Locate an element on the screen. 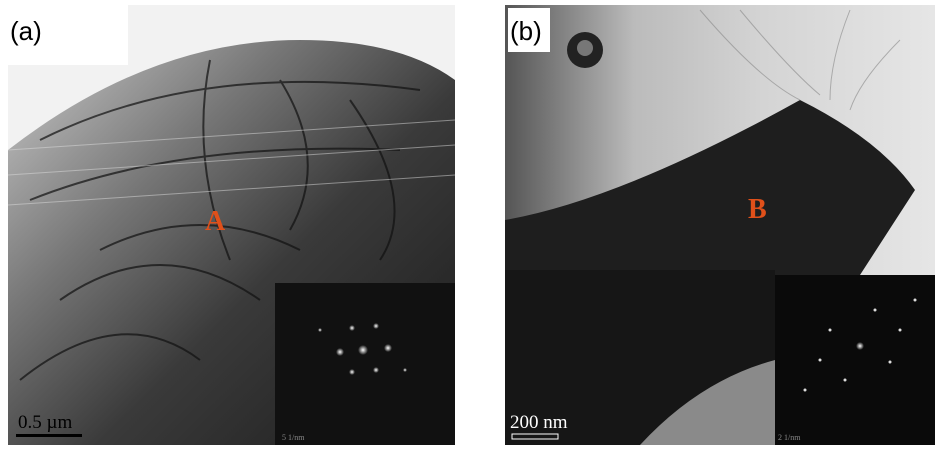 Image resolution: width=940 pixels, height=450 pixels. background is located at coordinates (68, 35).